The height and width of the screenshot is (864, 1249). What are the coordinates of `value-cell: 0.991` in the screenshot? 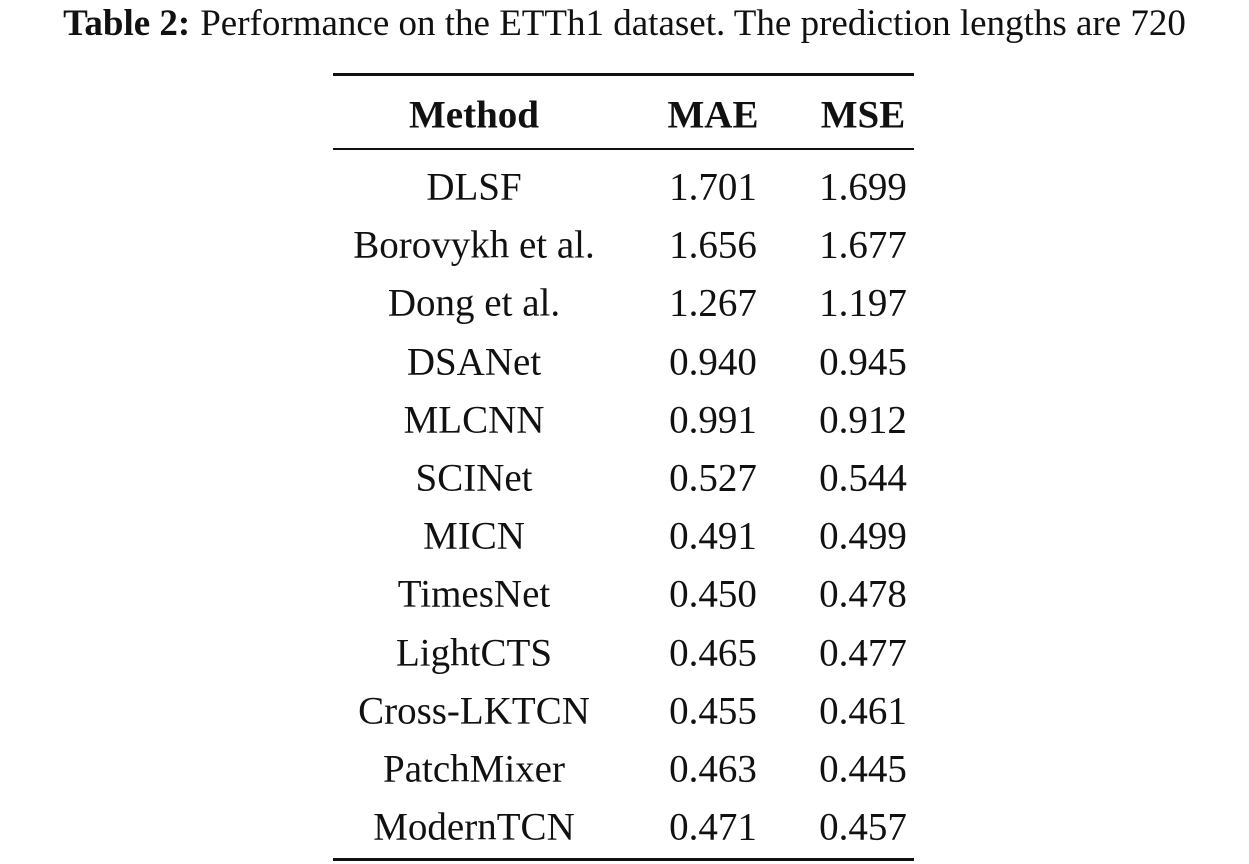 It's located at (713, 420).